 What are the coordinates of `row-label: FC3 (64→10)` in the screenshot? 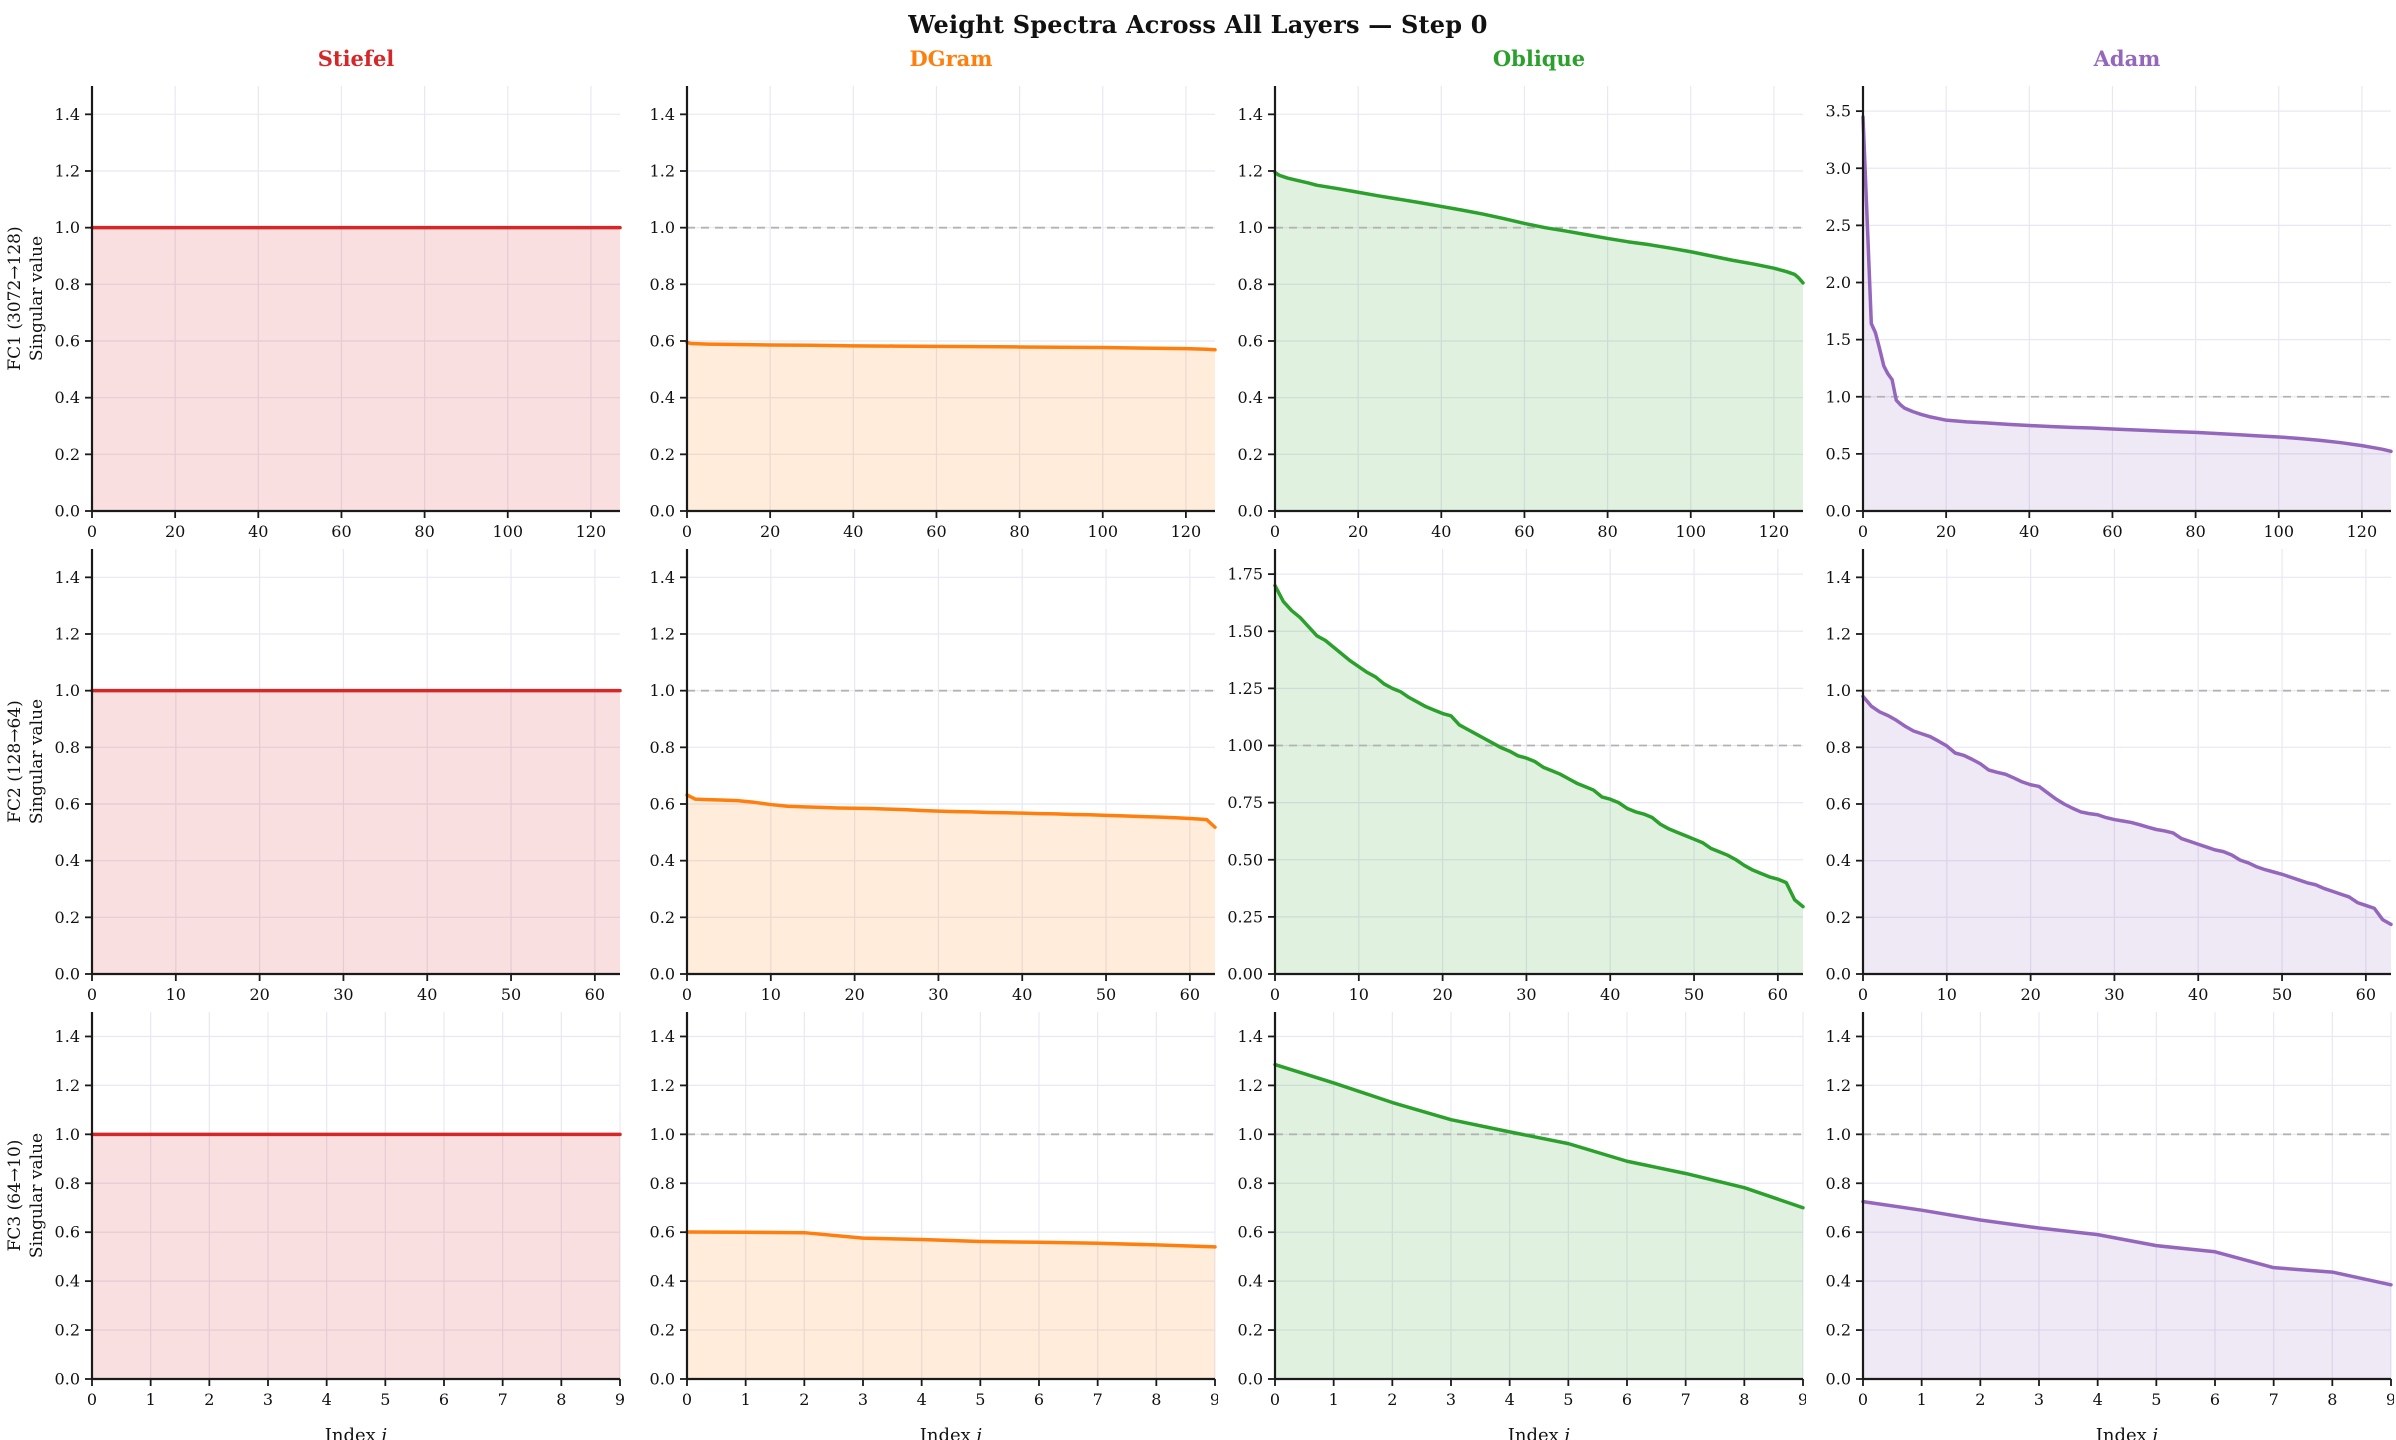 It's located at (15, 1196).